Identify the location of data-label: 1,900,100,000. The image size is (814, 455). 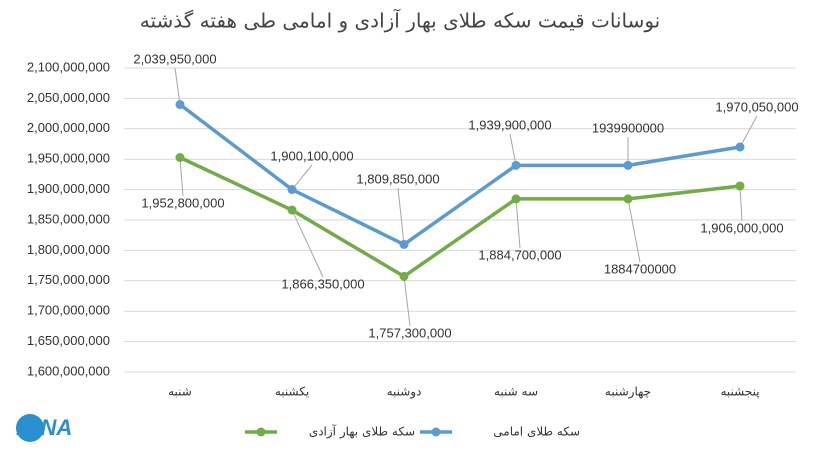
(311, 155).